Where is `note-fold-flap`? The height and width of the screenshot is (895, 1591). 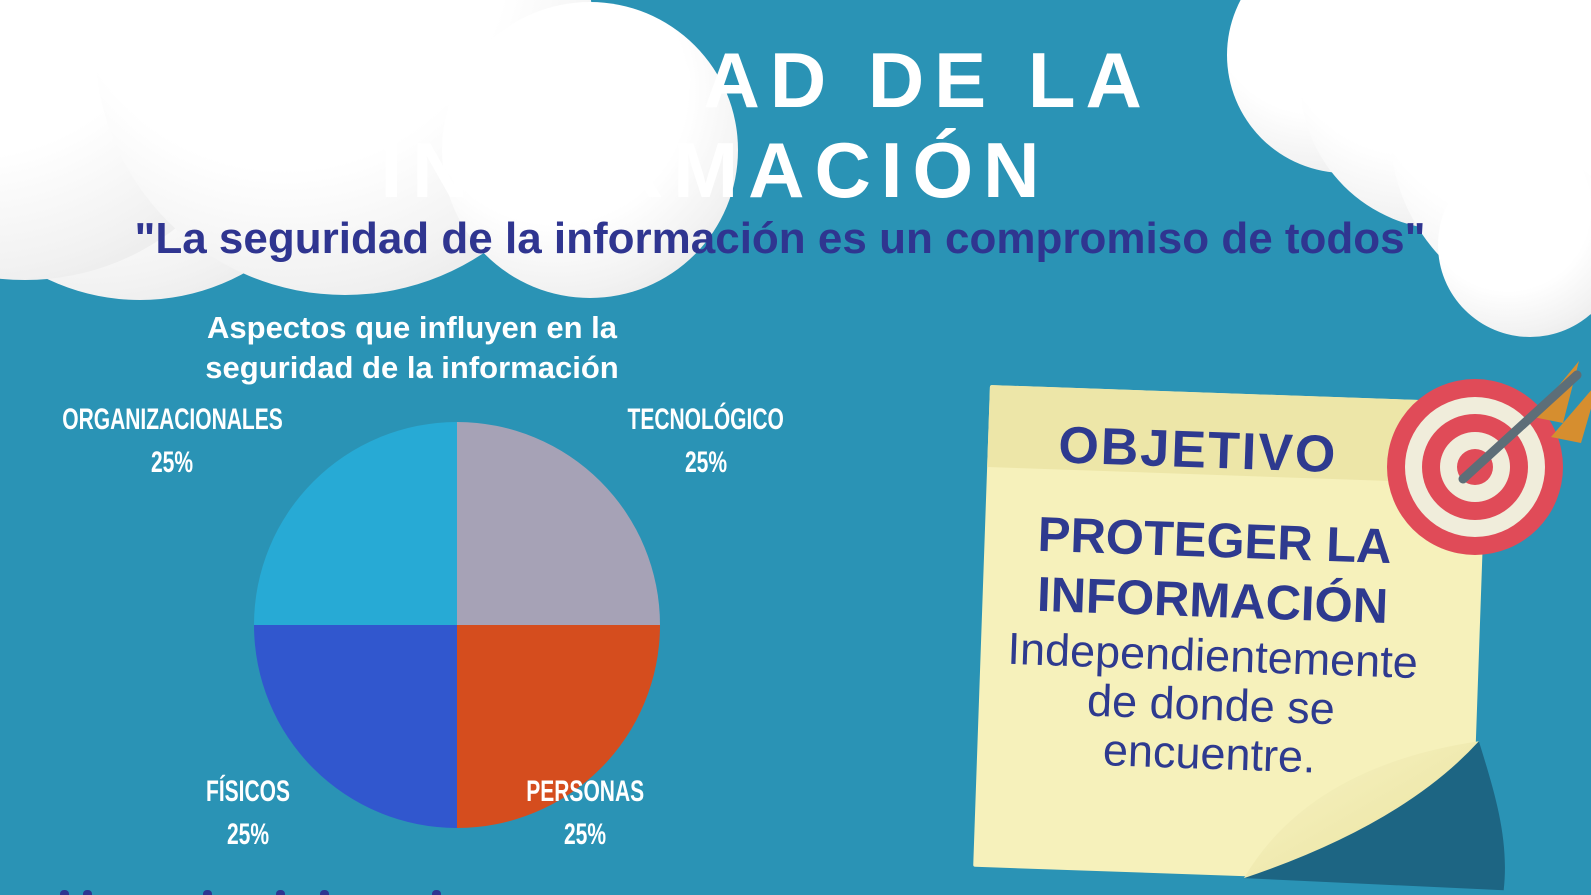
note-fold-flap is located at coordinates (1361, 810).